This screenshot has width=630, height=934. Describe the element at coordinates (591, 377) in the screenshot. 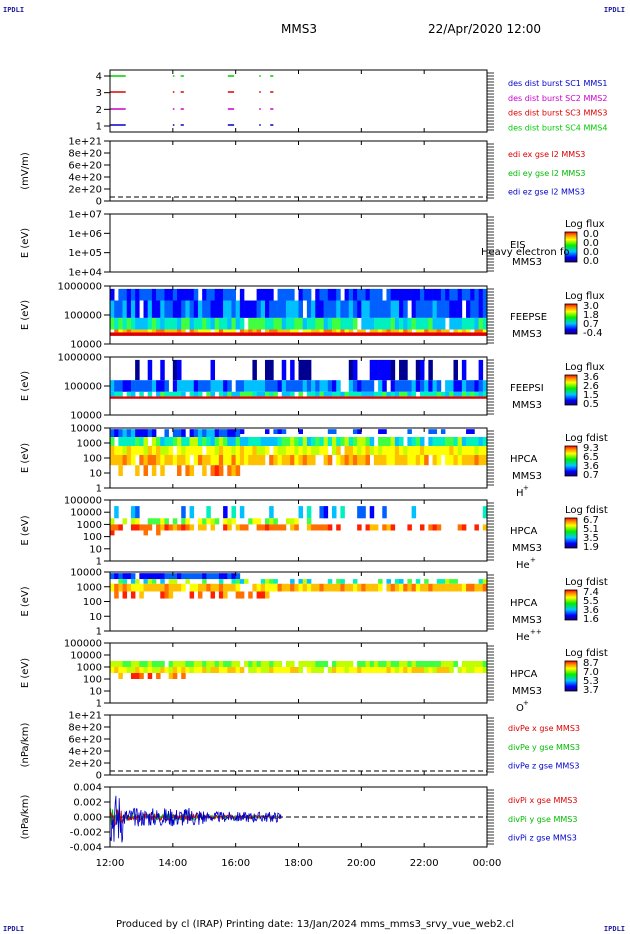

I see `panel-feepsi-colorbar-tick-label: 3.6` at that location.